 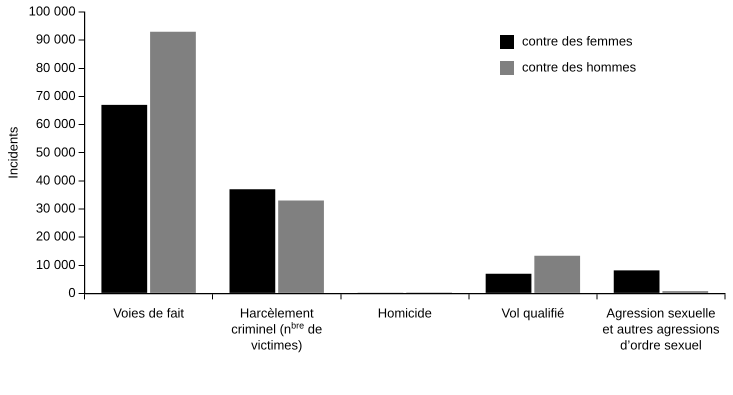 What do you see at coordinates (12, 152) in the screenshot?
I see `y-axis-title: Incidents` at bounding box center [12, 152].